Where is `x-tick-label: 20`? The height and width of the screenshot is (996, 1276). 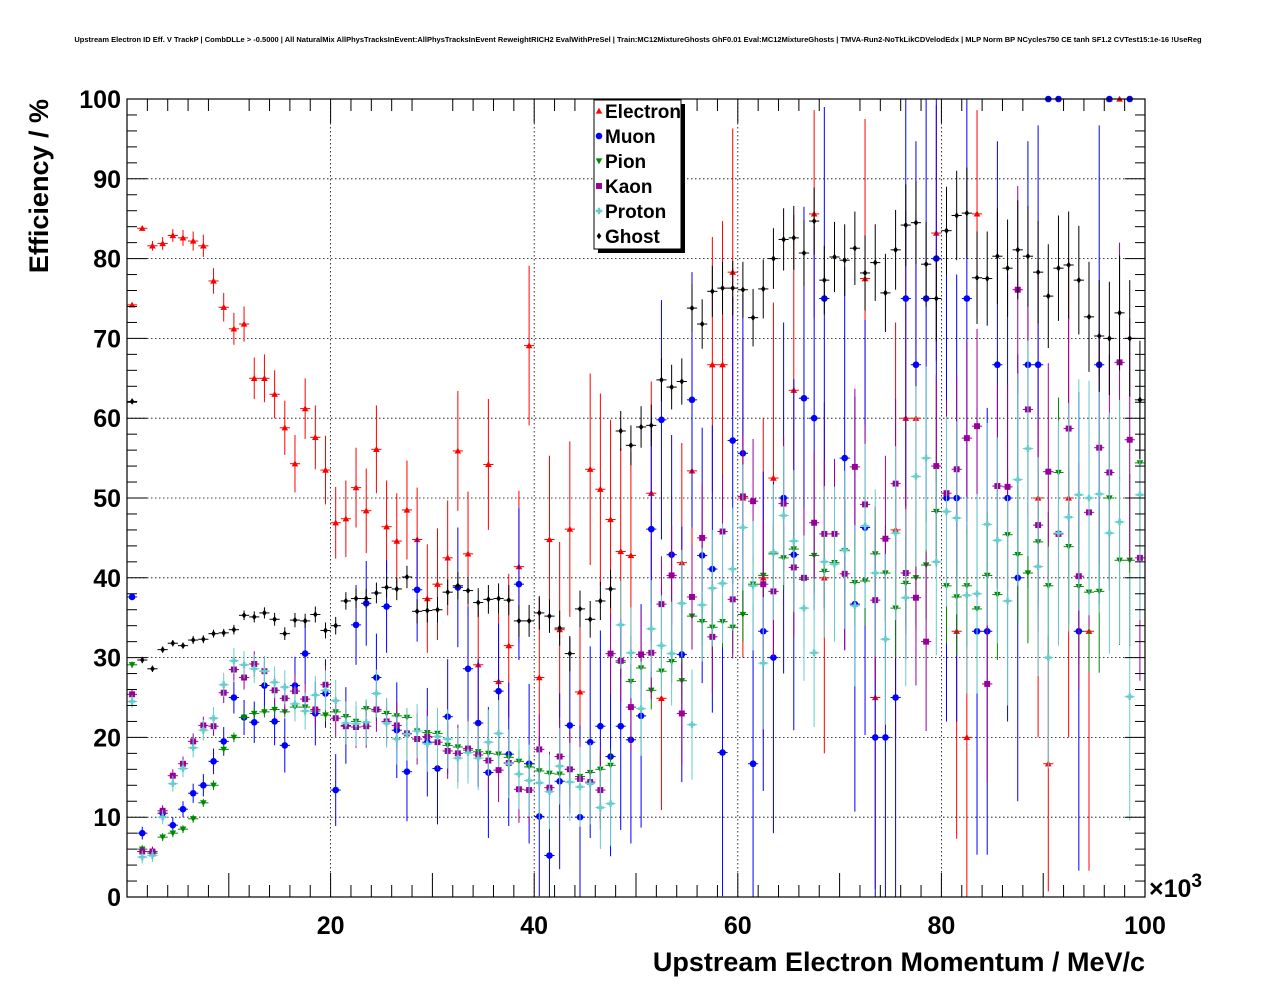
x-tick-label: 20 is located at coordinates (331, 926).